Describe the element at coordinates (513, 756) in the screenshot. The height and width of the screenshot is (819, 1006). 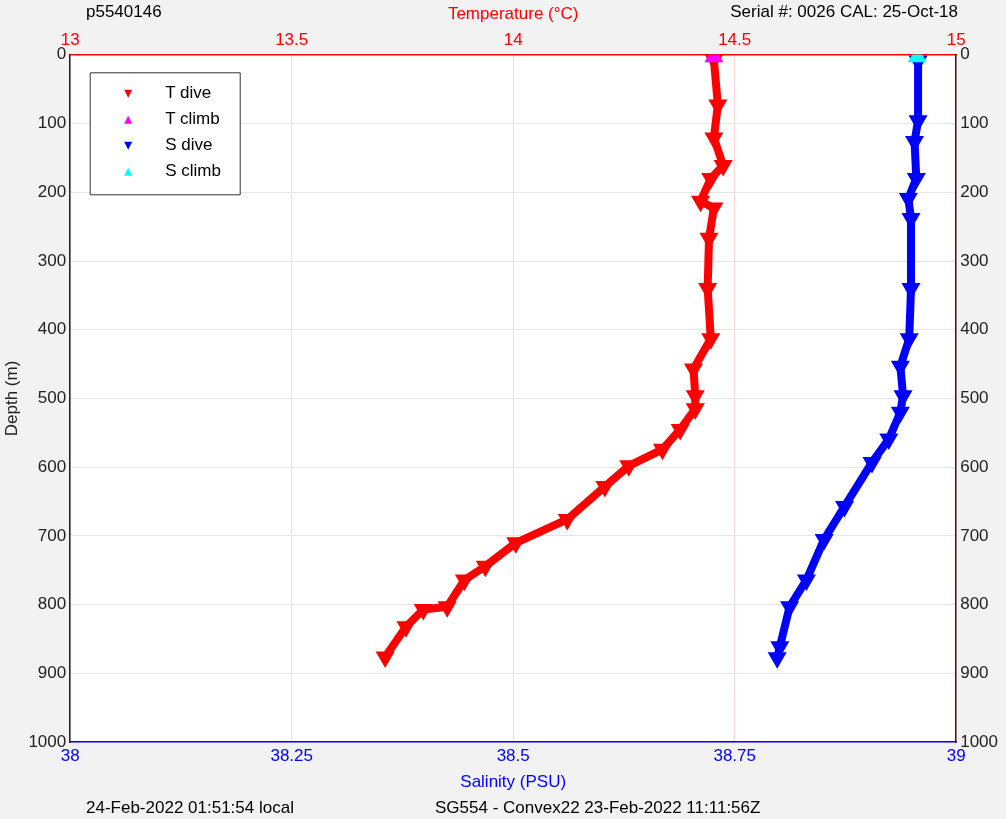
I see `x-tick-label: 38.5` at that location.